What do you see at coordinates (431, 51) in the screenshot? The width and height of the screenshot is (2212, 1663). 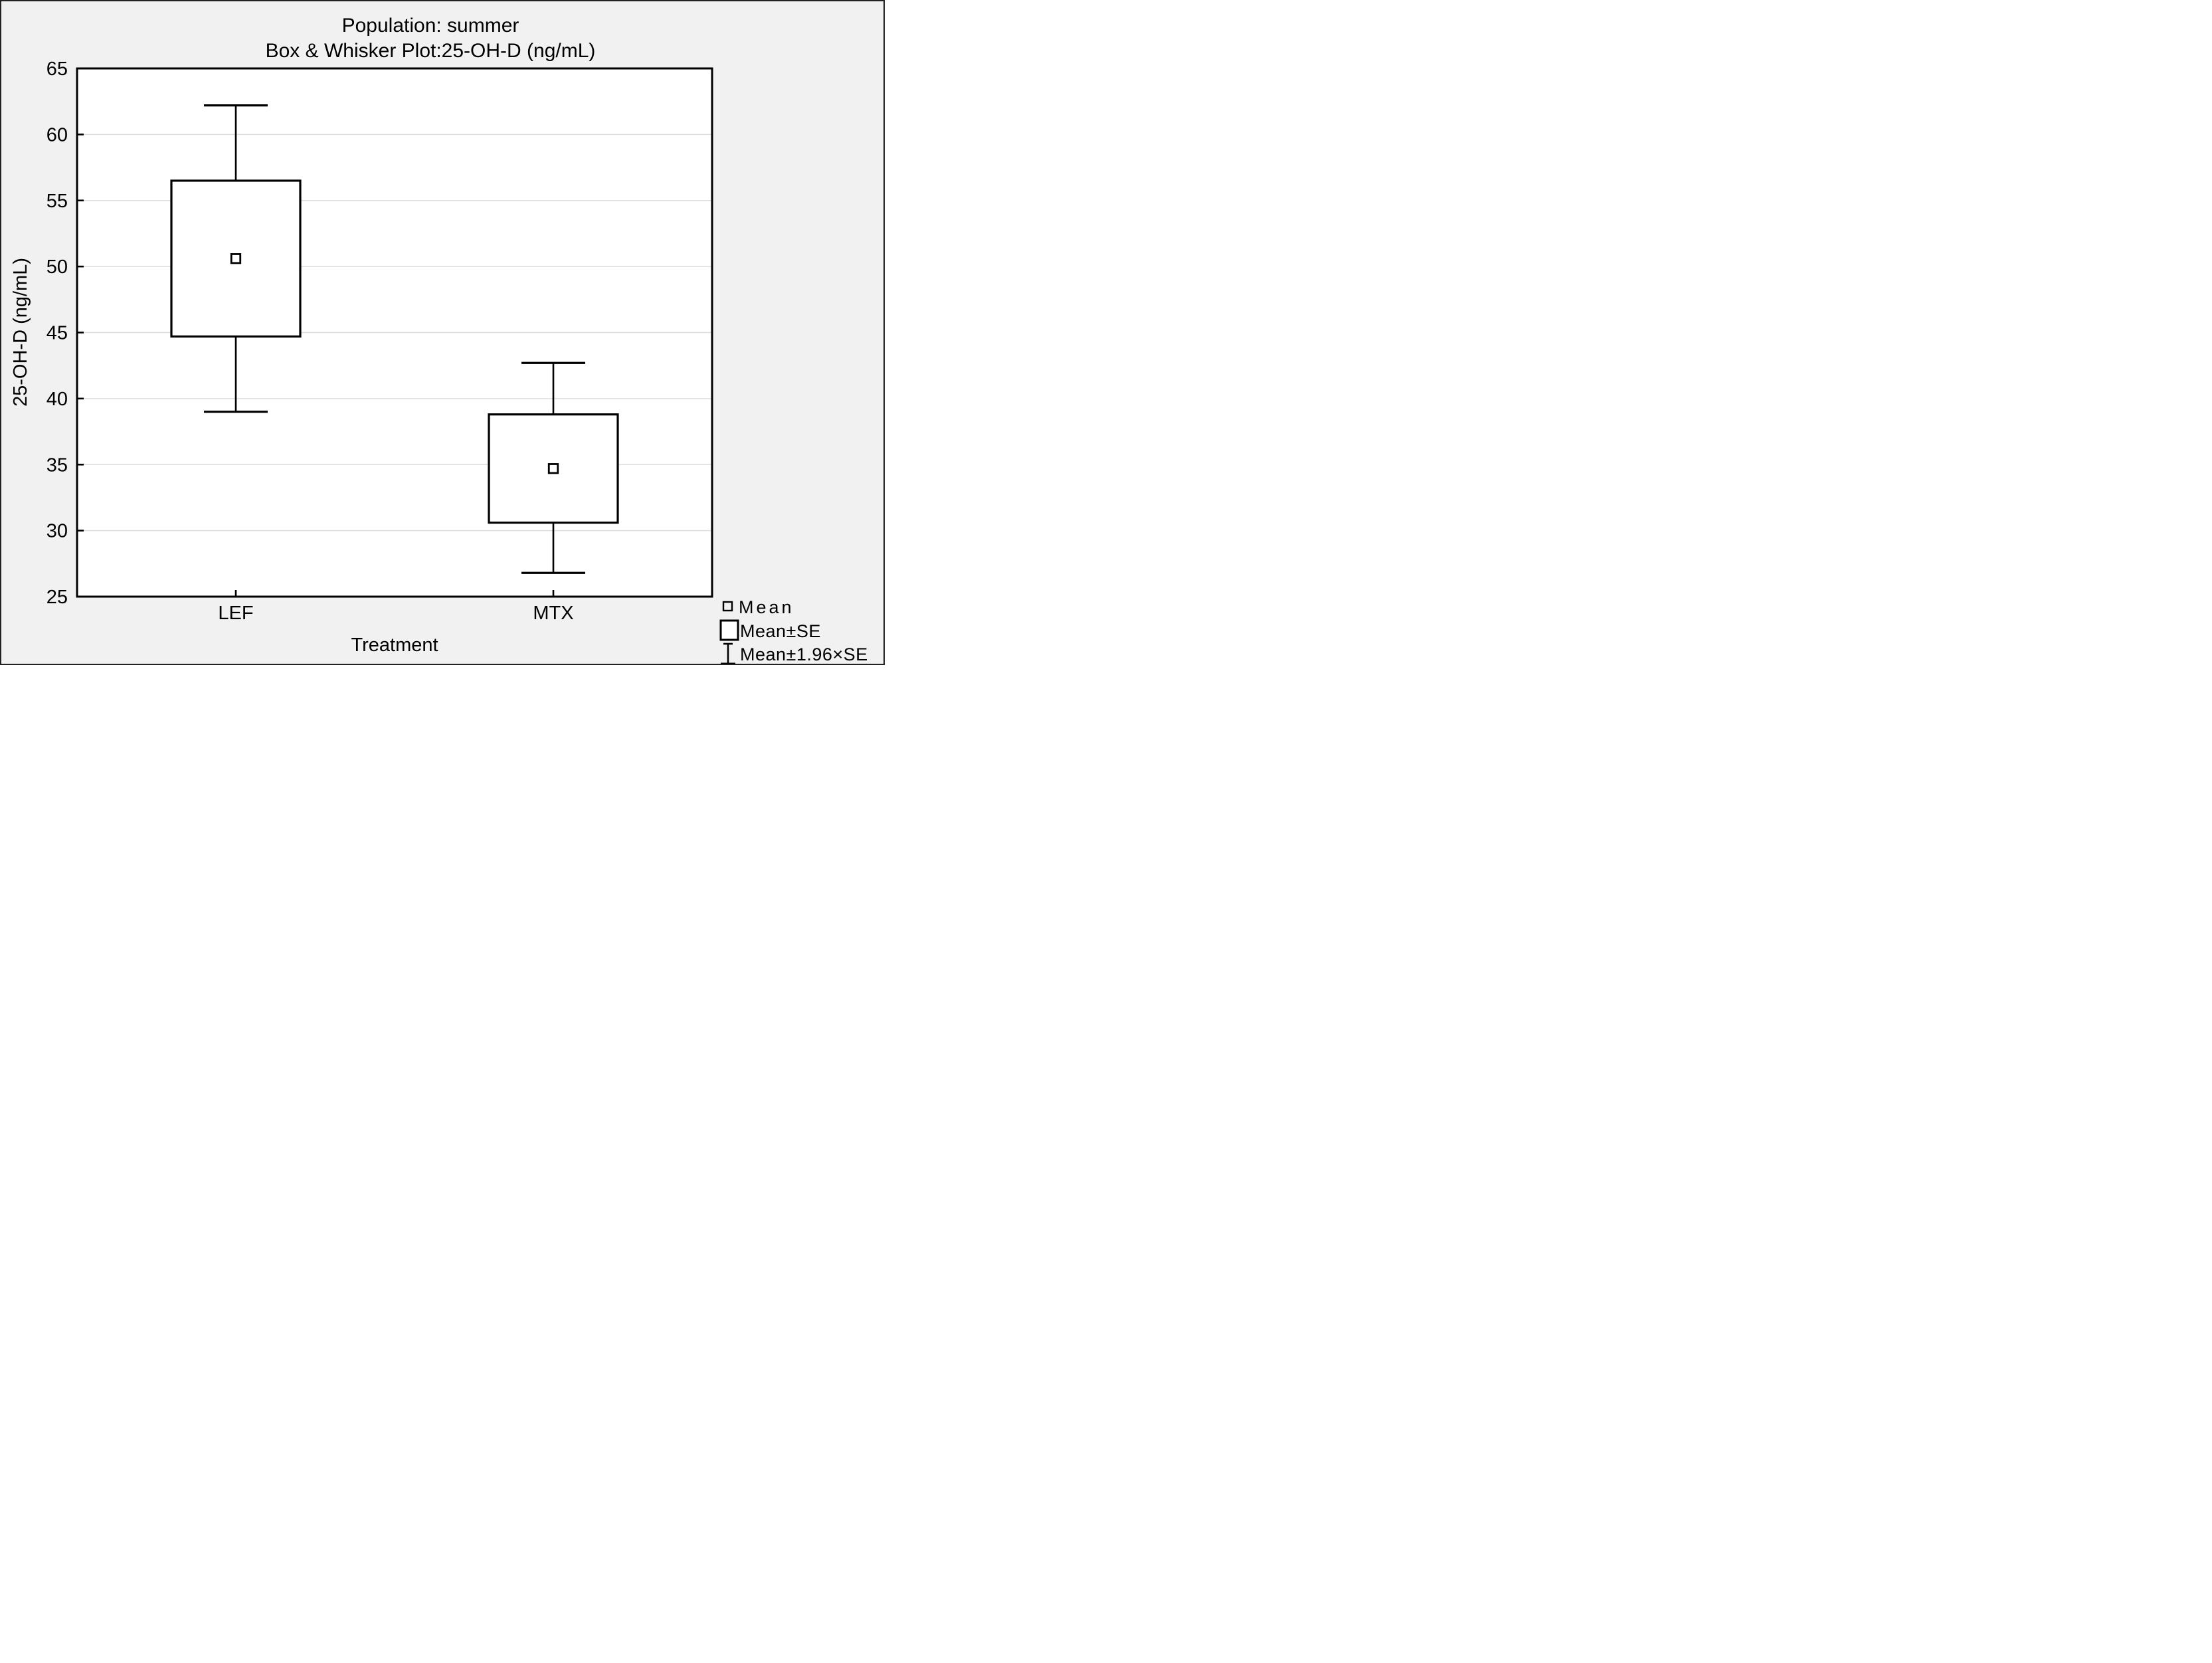 I see `chart-title-line2: Box & Whisker Plot:25-OH-D (ng/mL)` at bounding box center [431, 51].